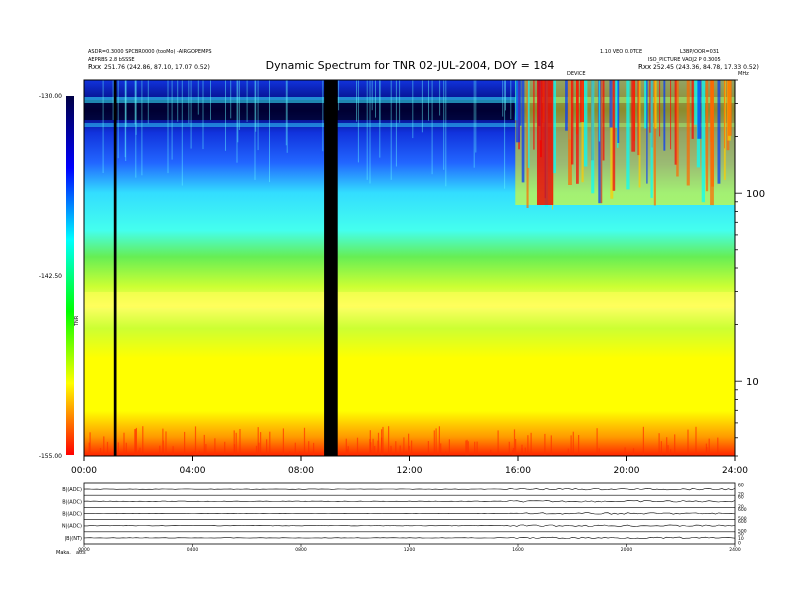 The height and width of the screenshot is (612, 792). What do you see at coordinates (742, 519) in the screenshot?
I see `panel-right-tick: 500` at bounding box center [742, 519].